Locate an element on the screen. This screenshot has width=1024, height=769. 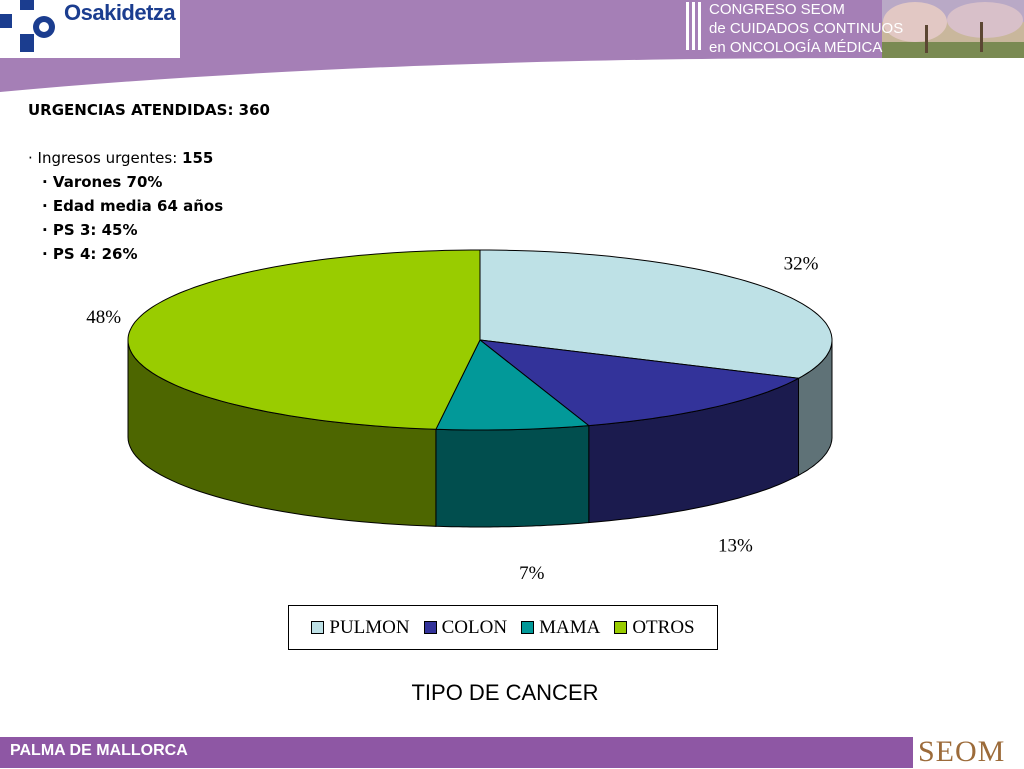
detail-item: · Varones 70% is located at coordinates (102, 182).